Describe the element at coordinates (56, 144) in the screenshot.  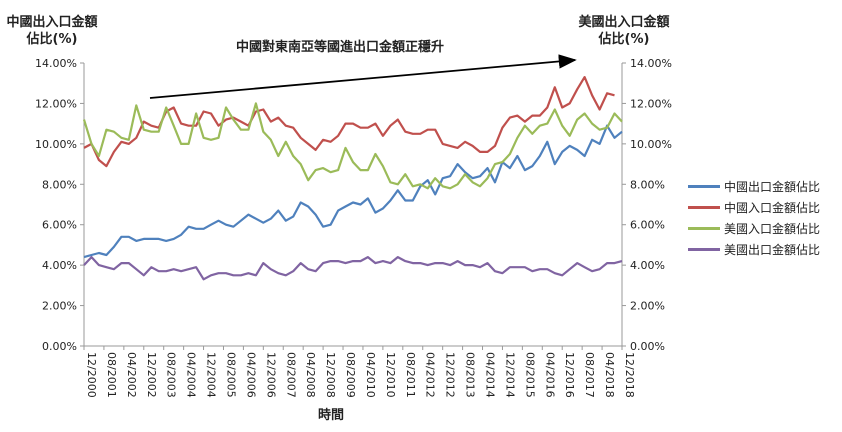
I see `y-tick-label-left: 10.00%` at that location.